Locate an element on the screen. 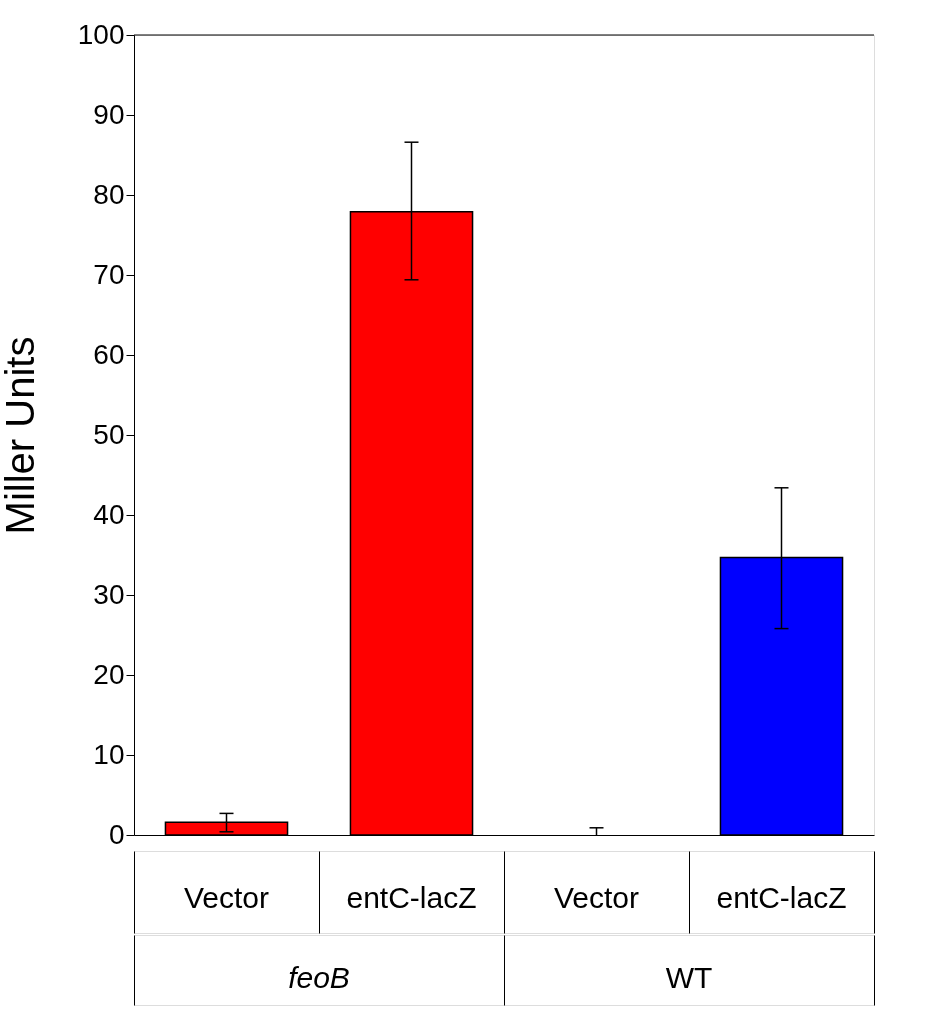 This screenshot has height=1015, width=925. y-tick-label: 30 is located at coordinates (109, 594).